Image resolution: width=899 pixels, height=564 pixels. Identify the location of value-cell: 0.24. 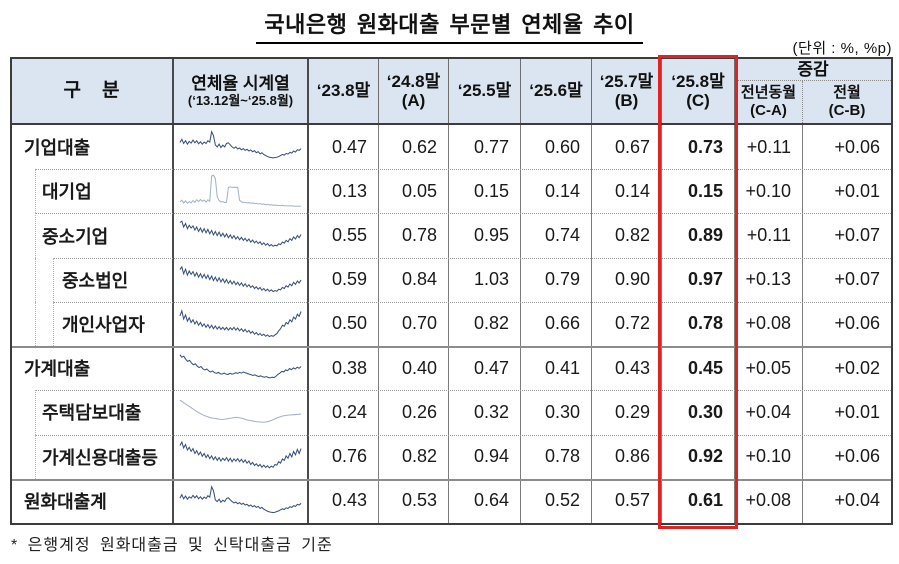
(344, 412).